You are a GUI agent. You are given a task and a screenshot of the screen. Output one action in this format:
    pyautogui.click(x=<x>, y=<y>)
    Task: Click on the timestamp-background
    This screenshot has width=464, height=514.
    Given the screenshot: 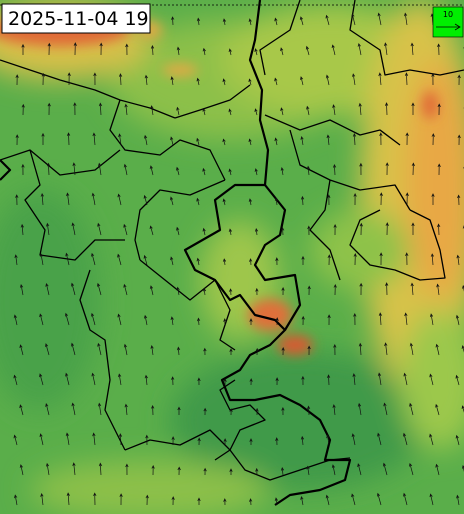 What is the action you would take?
    pyautogui.click(x=76, y=18)
    